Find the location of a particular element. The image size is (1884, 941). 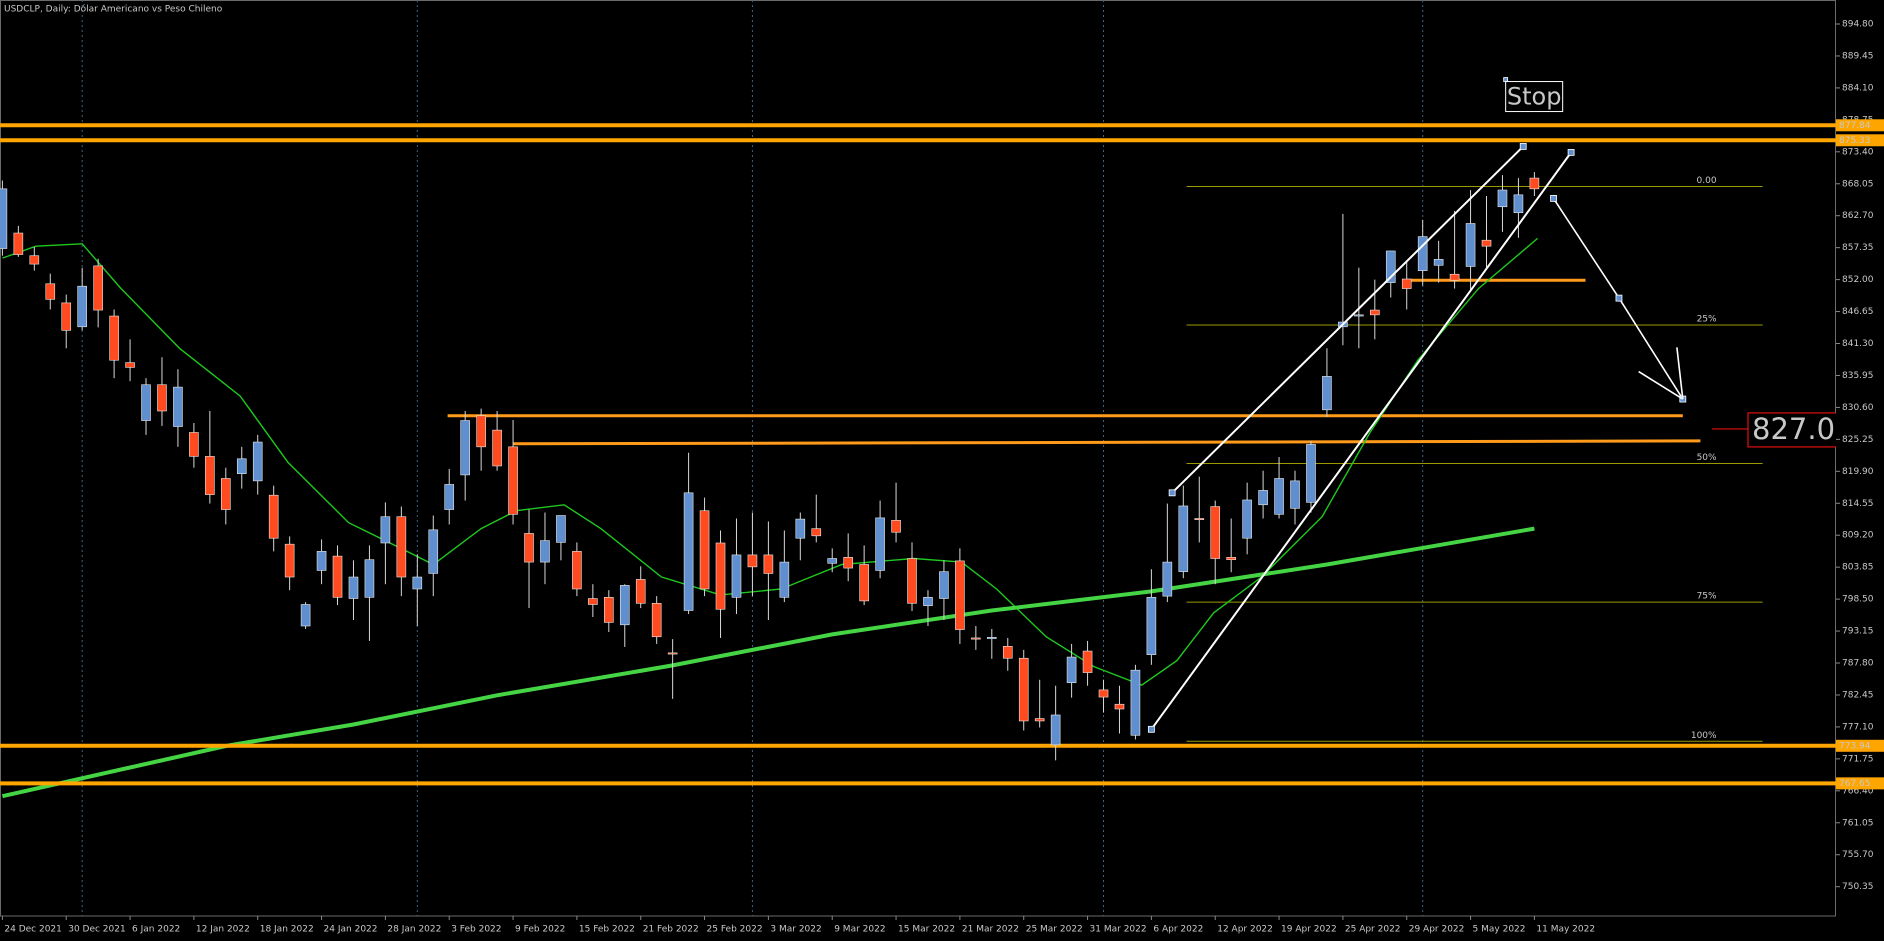

x-tick-label: 15 Mar 2022 is located at coordinates (926, 930).